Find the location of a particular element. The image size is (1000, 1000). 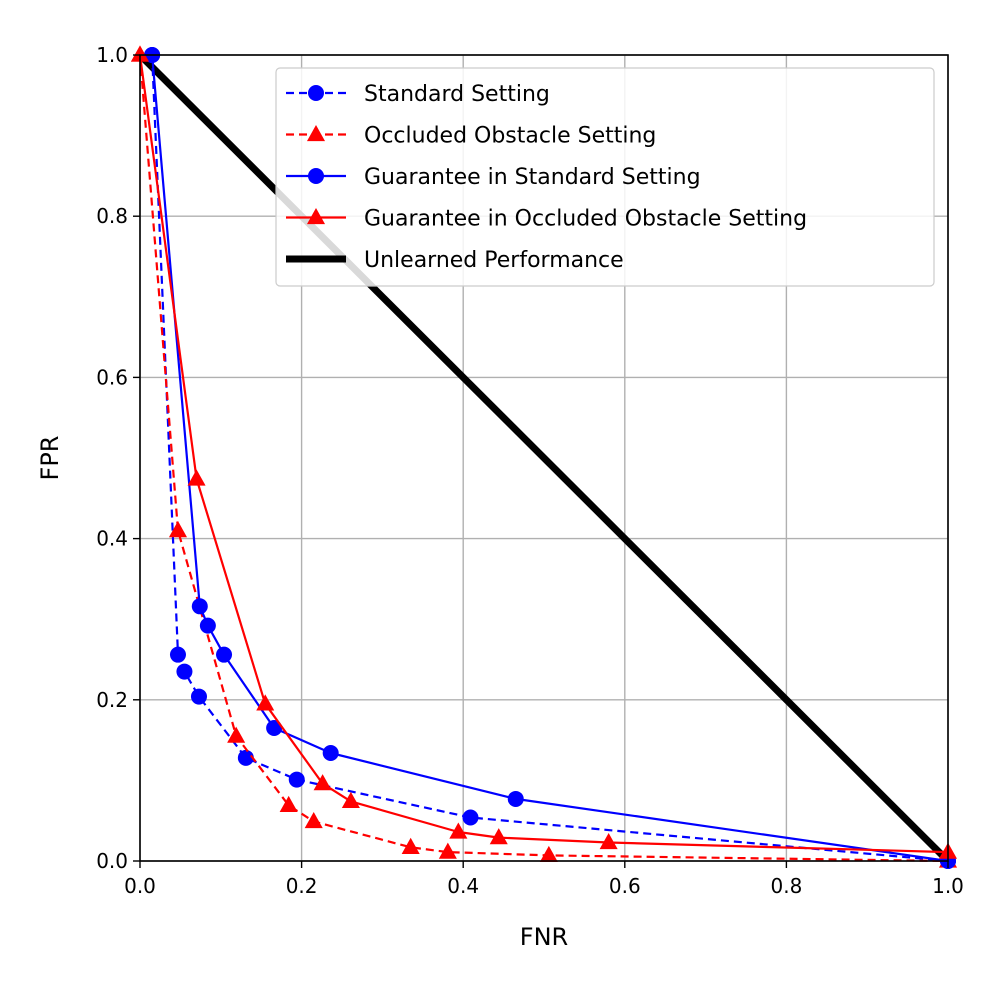

x-tick-label: 0.8 is located at coordinates (786, 886).